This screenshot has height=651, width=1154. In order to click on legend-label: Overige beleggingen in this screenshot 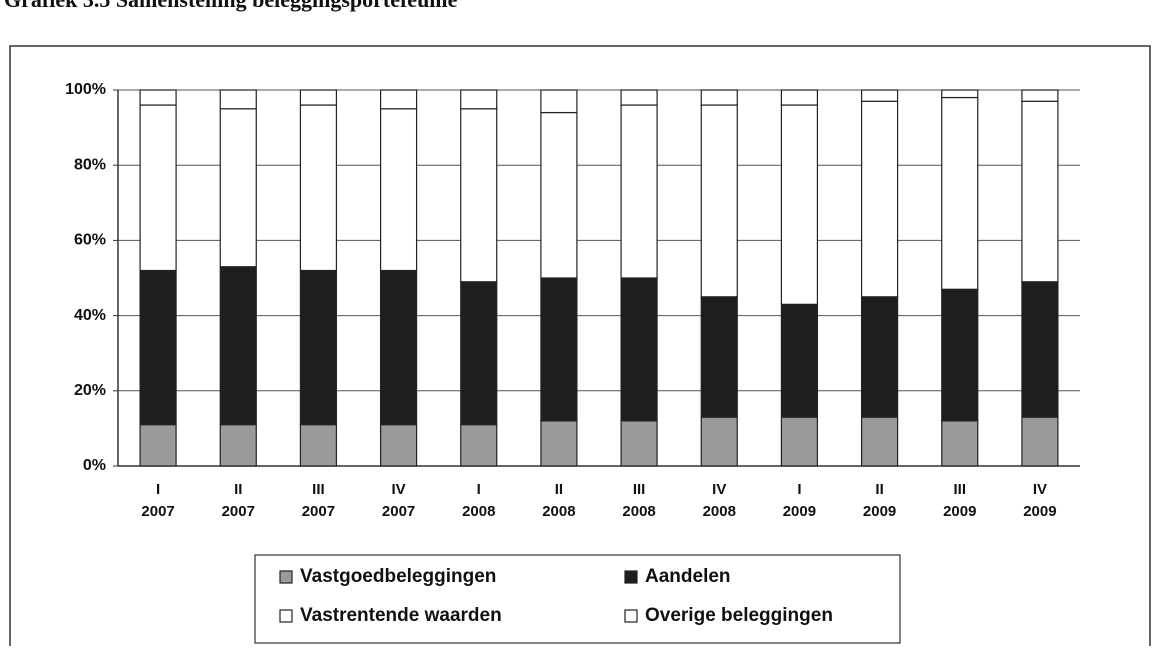, I will do `click(739, 615)`.